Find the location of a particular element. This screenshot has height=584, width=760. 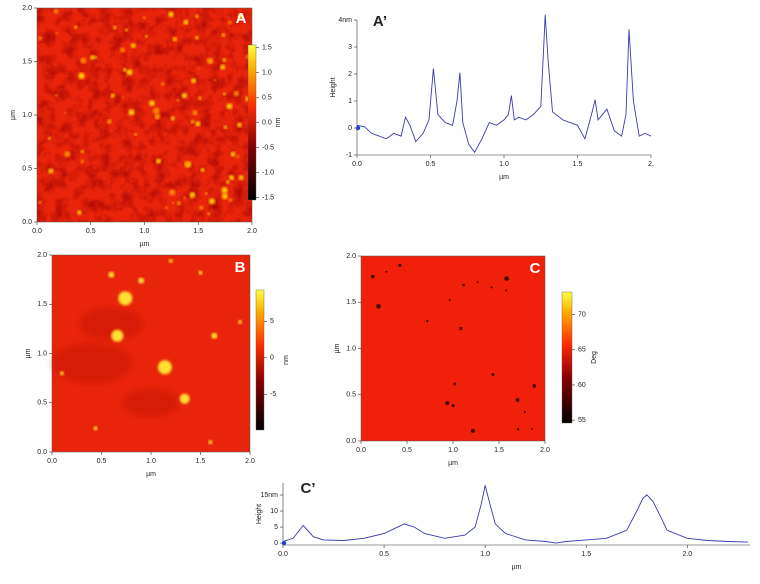

panel-label: C is located at coordinates (535, 268).